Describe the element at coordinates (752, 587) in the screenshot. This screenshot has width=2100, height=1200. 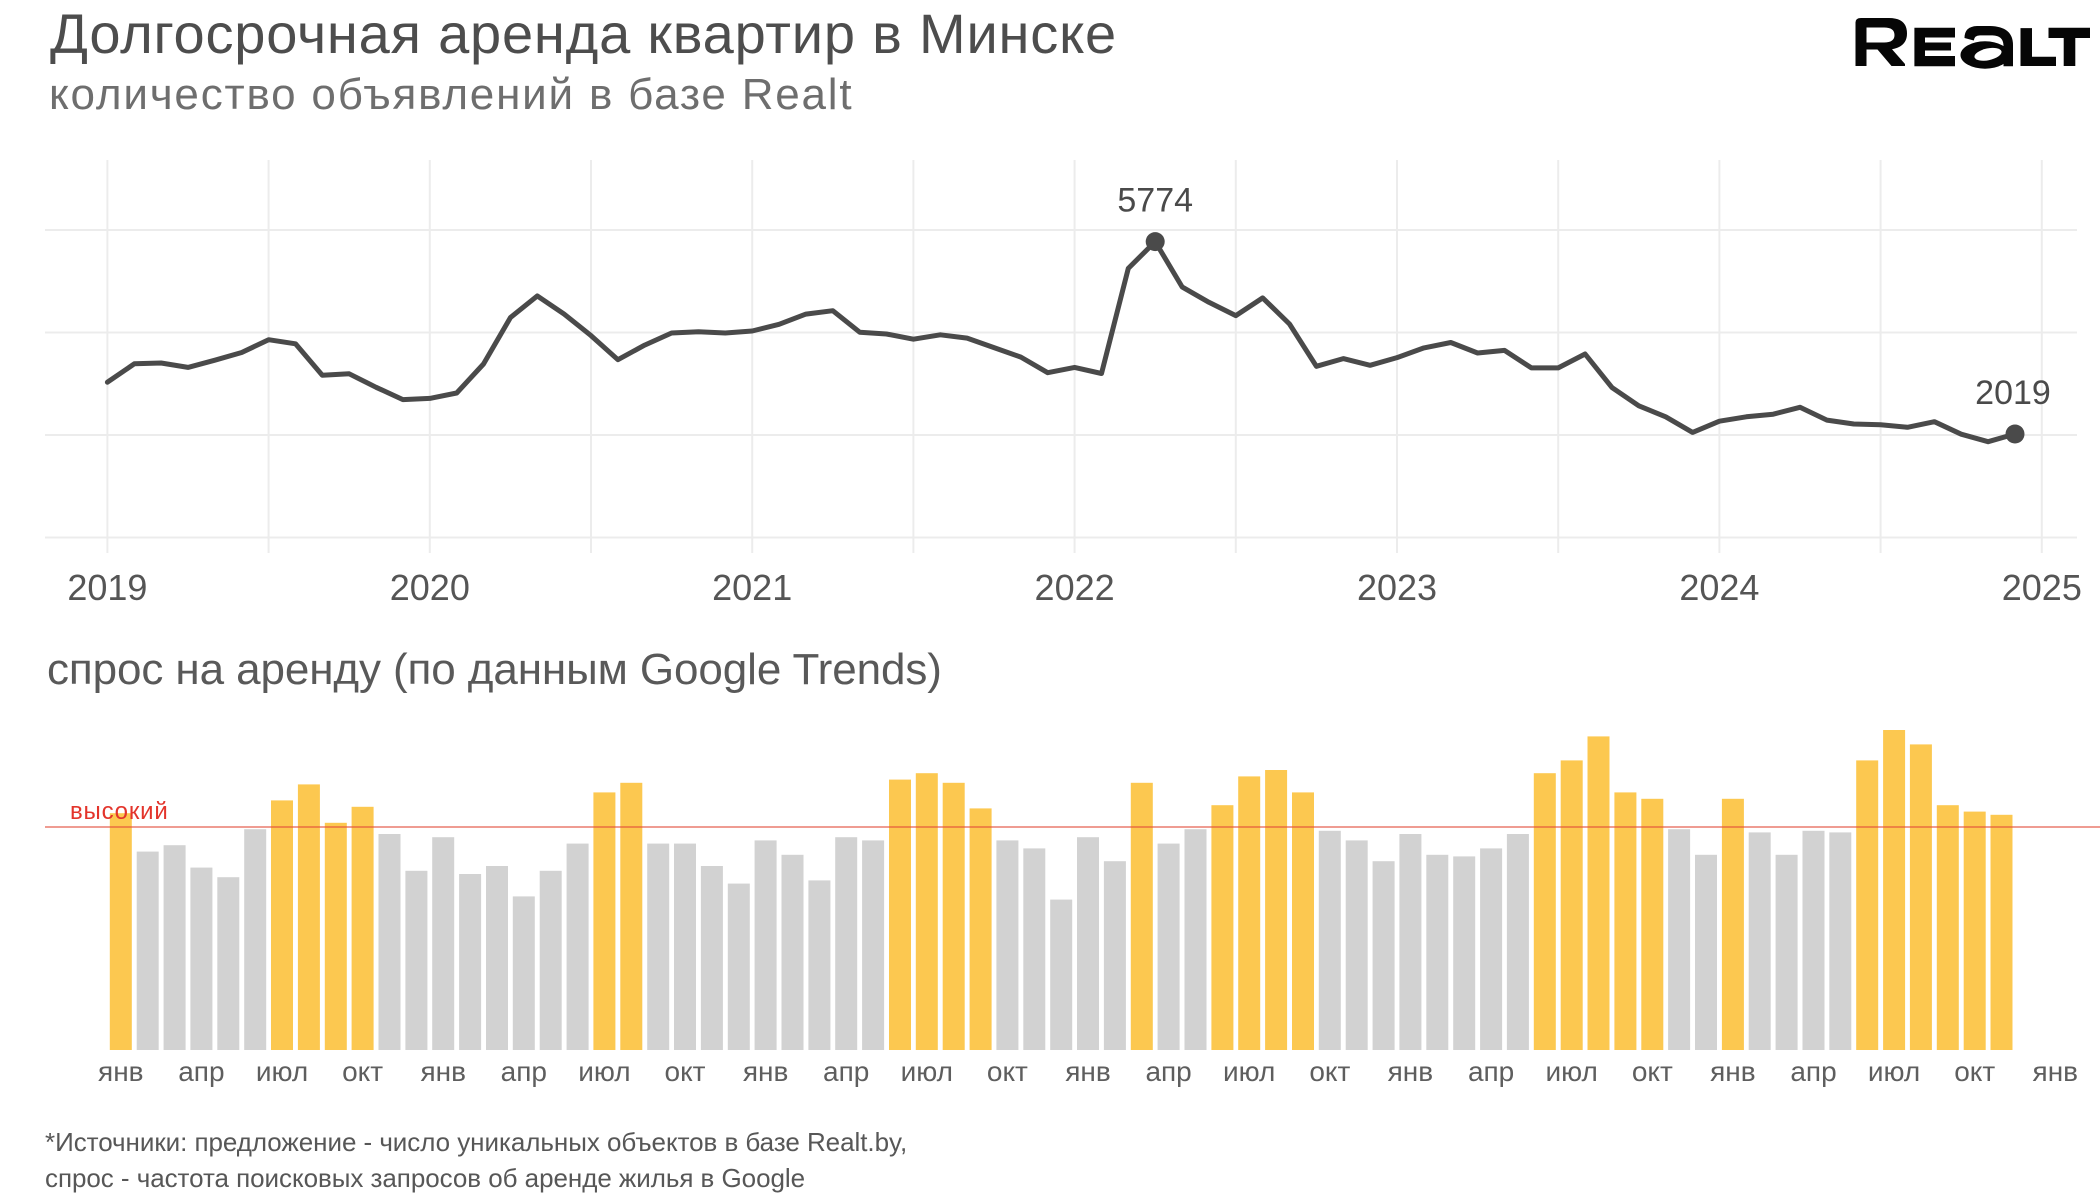
I see `svg-text: 2021` at that location.